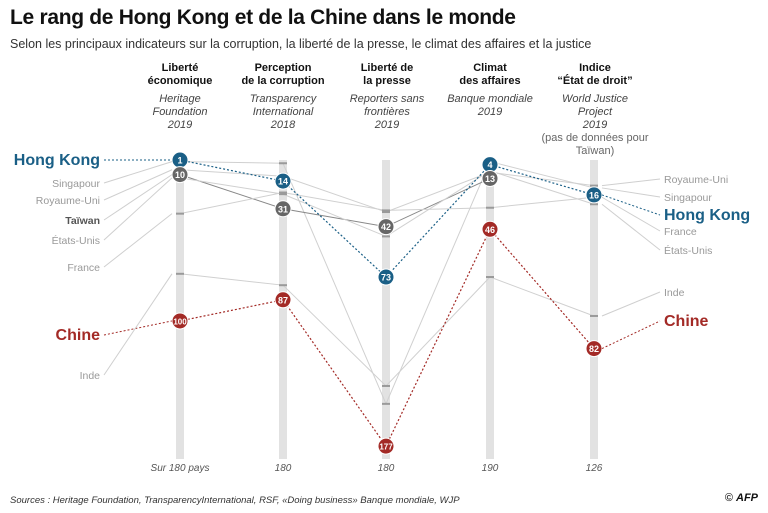  I want to click on series-tick-singapour, so click(283, 163).